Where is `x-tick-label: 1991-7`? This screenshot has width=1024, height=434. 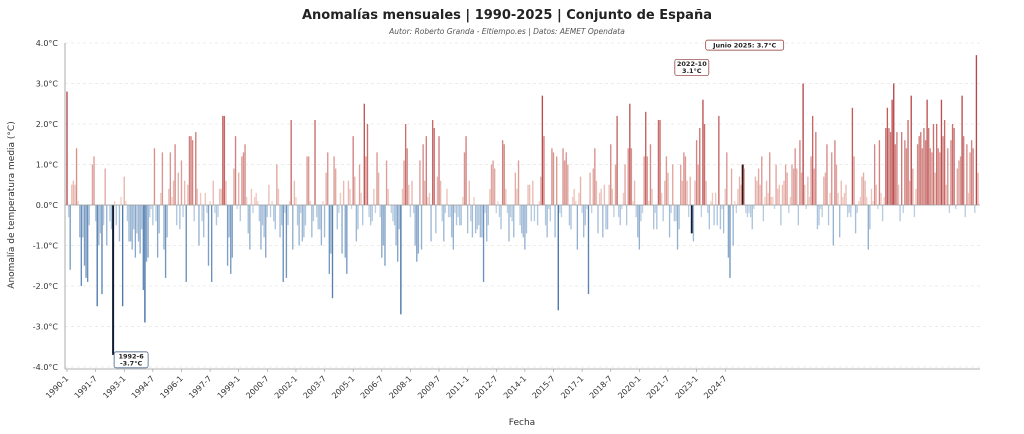 x-tick-label: 1991-7 is located at coordinates (86, 387).